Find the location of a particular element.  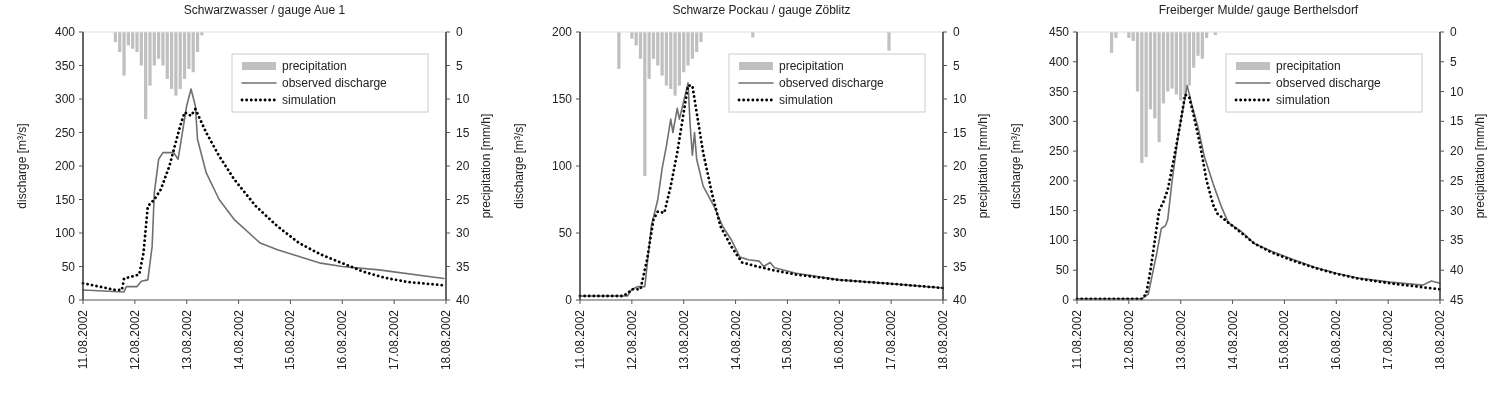

y-tick-label: 450 is located at coordinates (1059, 32).